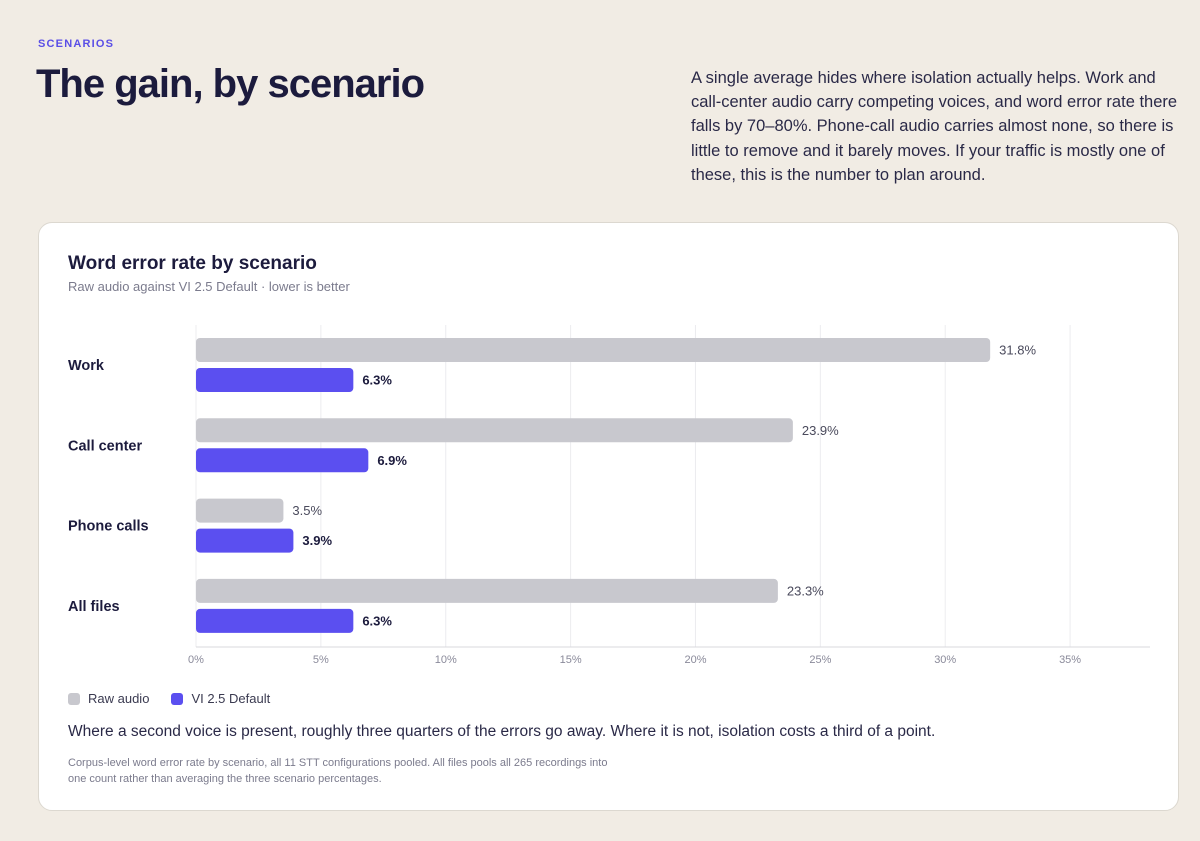 This screenshot has height=841, width=1200. What do you see at coordinates (105, 446) in the screenshot?
I see `category-label-call-center: Call center` at bounding box center [105, 446].